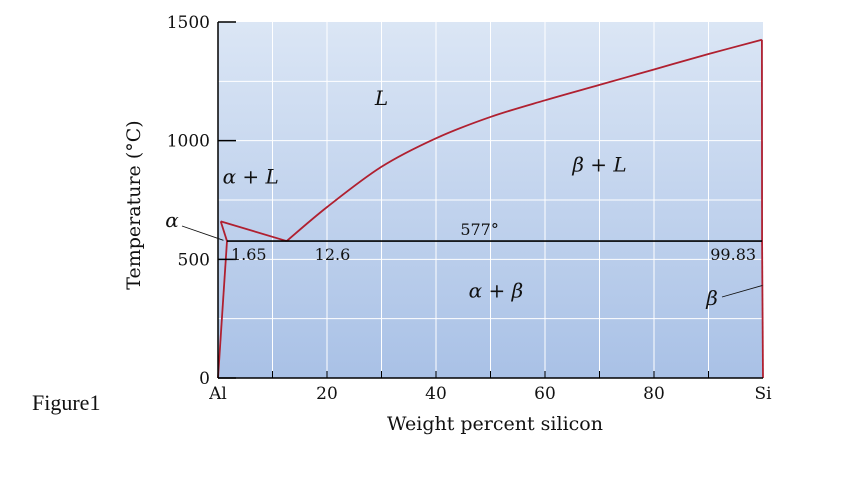  What do you see at coordinates (598, 165) in the screenshot?
I see `region-label-beta-plus-liquid: β + L` at bounding box center [598, 165].